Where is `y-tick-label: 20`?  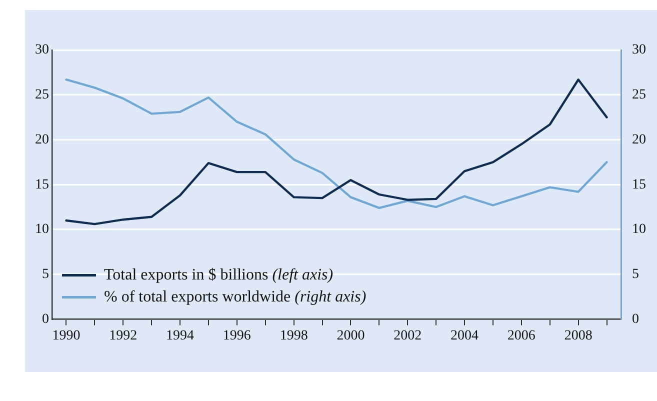
y-tick-label: 20 is located at coordinates (42, 140).